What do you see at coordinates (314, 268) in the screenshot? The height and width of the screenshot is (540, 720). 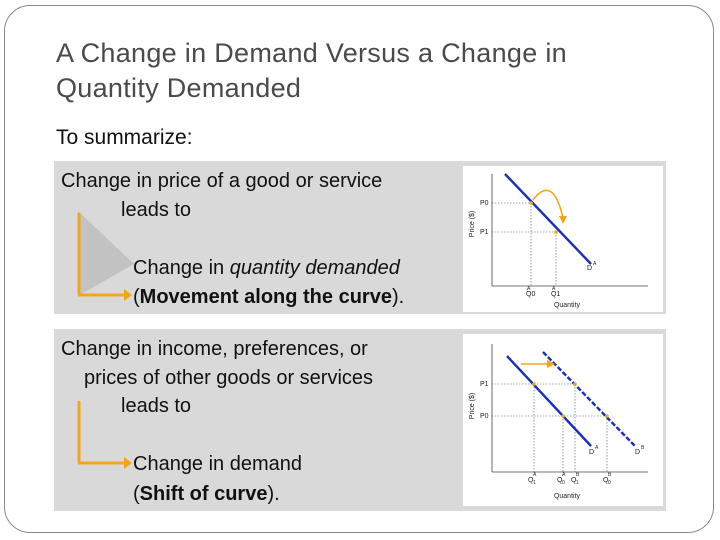 I see `panel1-effect-italic: quantity demanded` at bounding box center [314, 268].